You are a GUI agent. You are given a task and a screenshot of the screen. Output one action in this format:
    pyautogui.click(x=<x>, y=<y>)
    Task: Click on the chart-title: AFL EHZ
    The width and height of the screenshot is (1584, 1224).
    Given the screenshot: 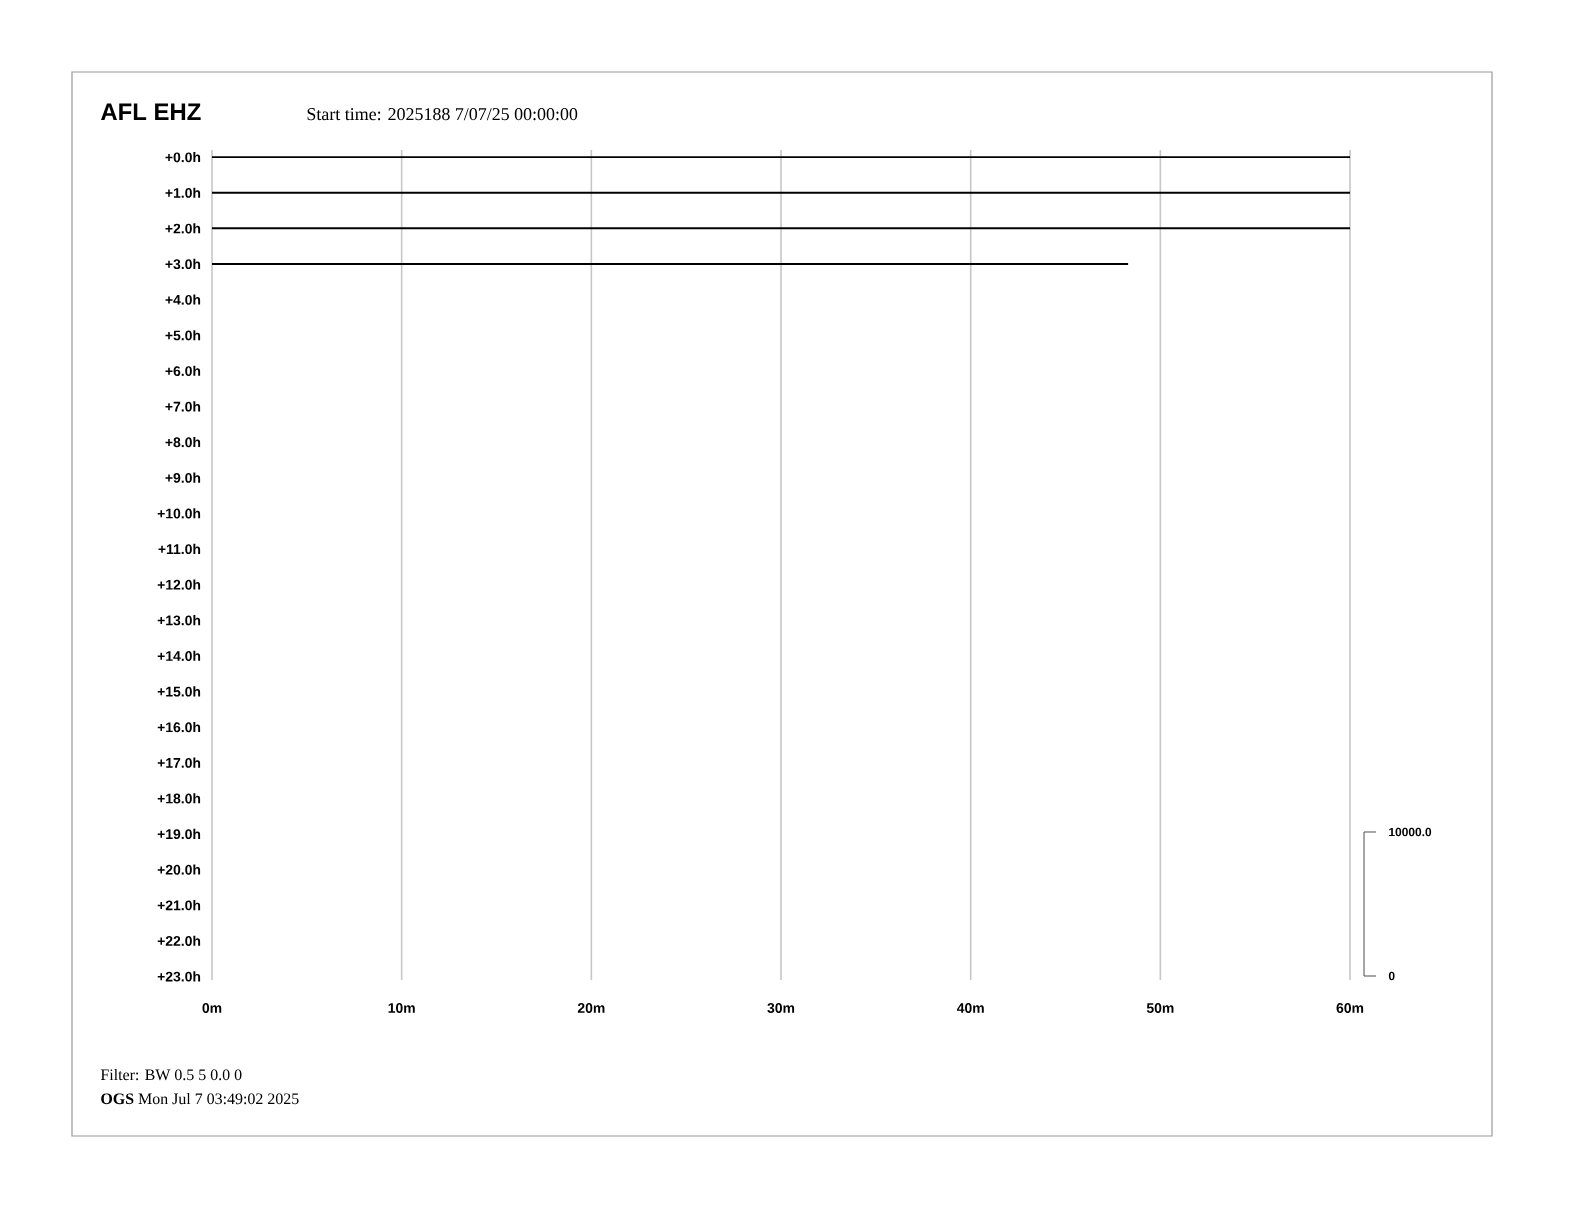 What is the action you would take?
    pyautogui.click(x=150, y=111)
    